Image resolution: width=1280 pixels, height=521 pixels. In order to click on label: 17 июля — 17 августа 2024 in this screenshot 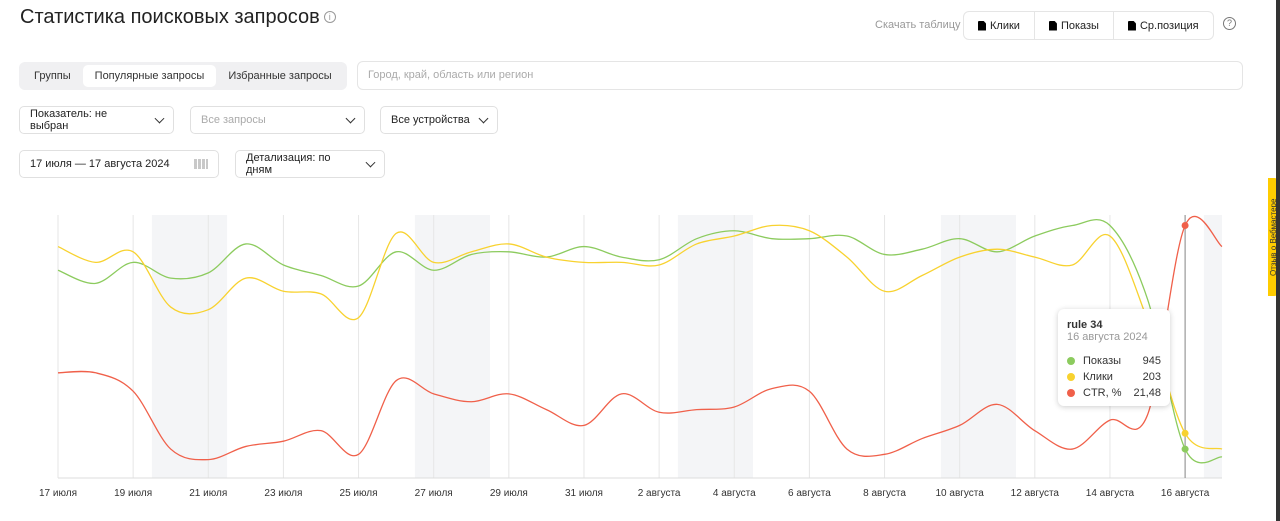, I will do `click(100, 164)`.